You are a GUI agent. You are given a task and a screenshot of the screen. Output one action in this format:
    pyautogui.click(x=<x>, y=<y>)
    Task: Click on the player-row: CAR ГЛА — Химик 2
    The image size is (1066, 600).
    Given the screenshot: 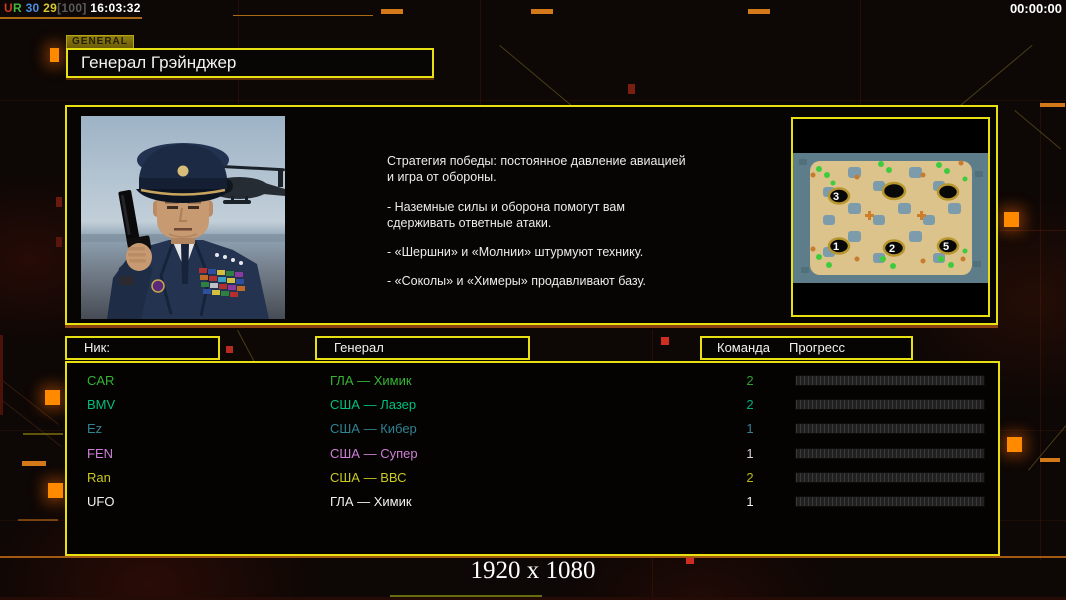 What is the action you would take?
    pyautogui.click(x=532, y=380)
    